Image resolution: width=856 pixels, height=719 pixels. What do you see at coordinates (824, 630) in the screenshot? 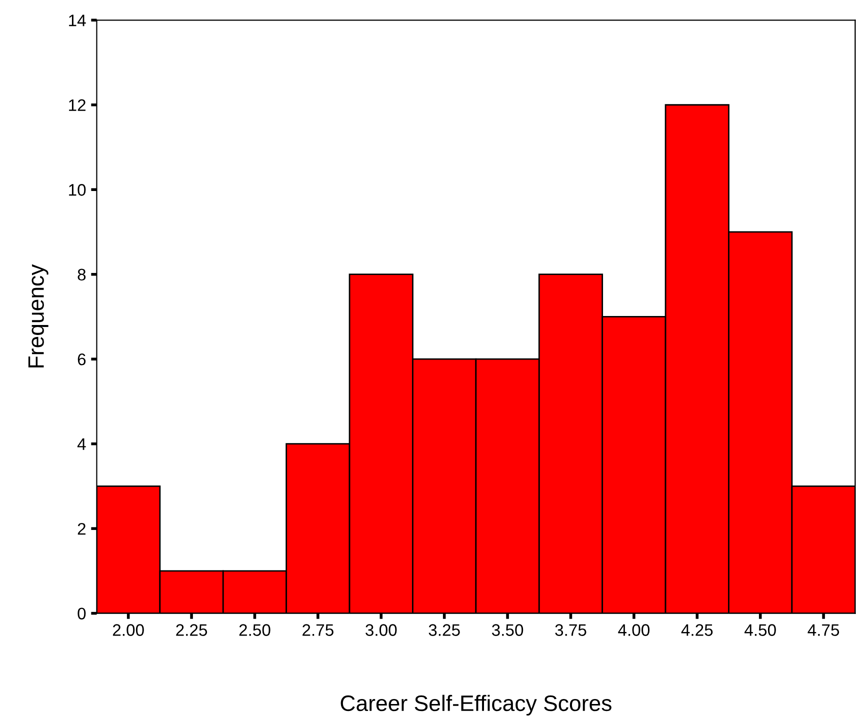
I see `x-tick-label: 4.75` at bounding box center [824, 630].